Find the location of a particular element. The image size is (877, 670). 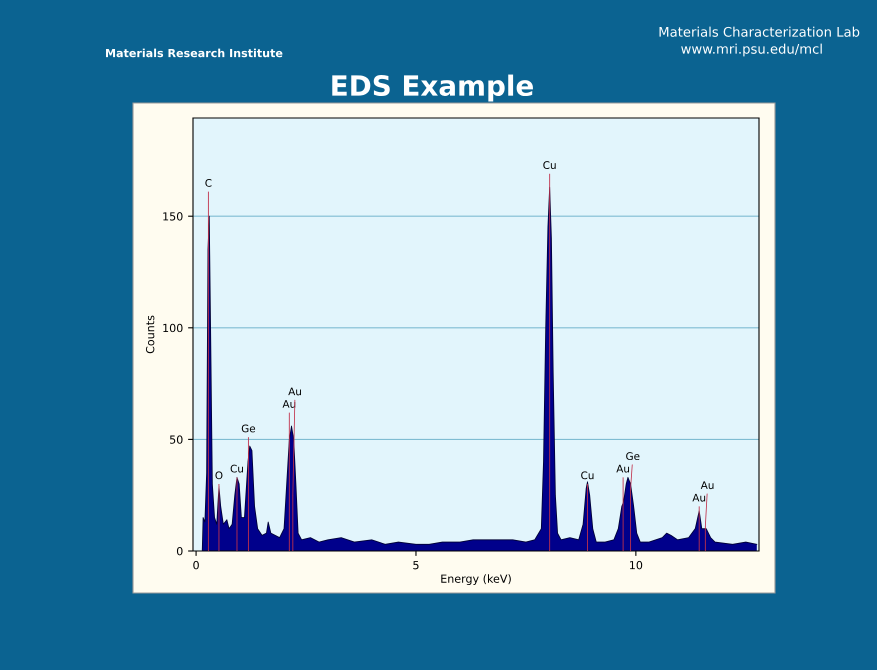

text: www.mri.psu.edu/mcl is located at coordinates (751, 50).